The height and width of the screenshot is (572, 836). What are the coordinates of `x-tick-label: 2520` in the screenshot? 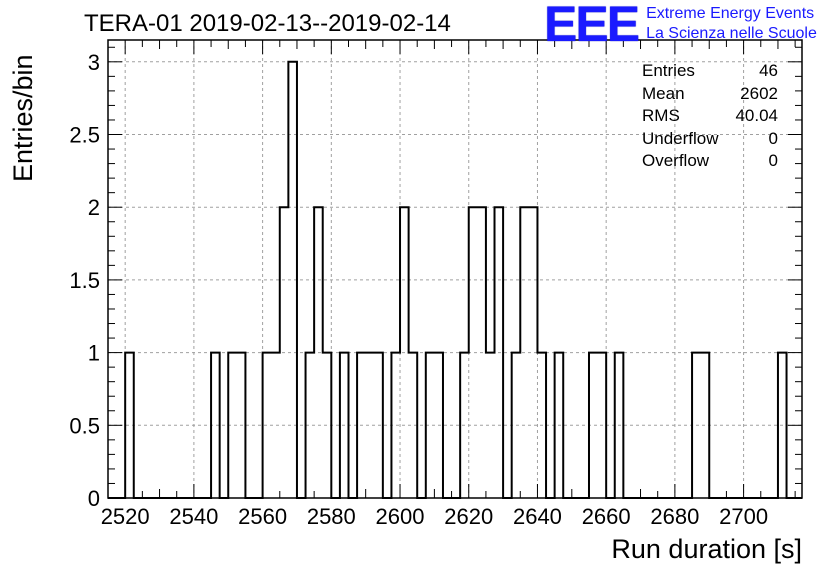 It's located at (125, 516).